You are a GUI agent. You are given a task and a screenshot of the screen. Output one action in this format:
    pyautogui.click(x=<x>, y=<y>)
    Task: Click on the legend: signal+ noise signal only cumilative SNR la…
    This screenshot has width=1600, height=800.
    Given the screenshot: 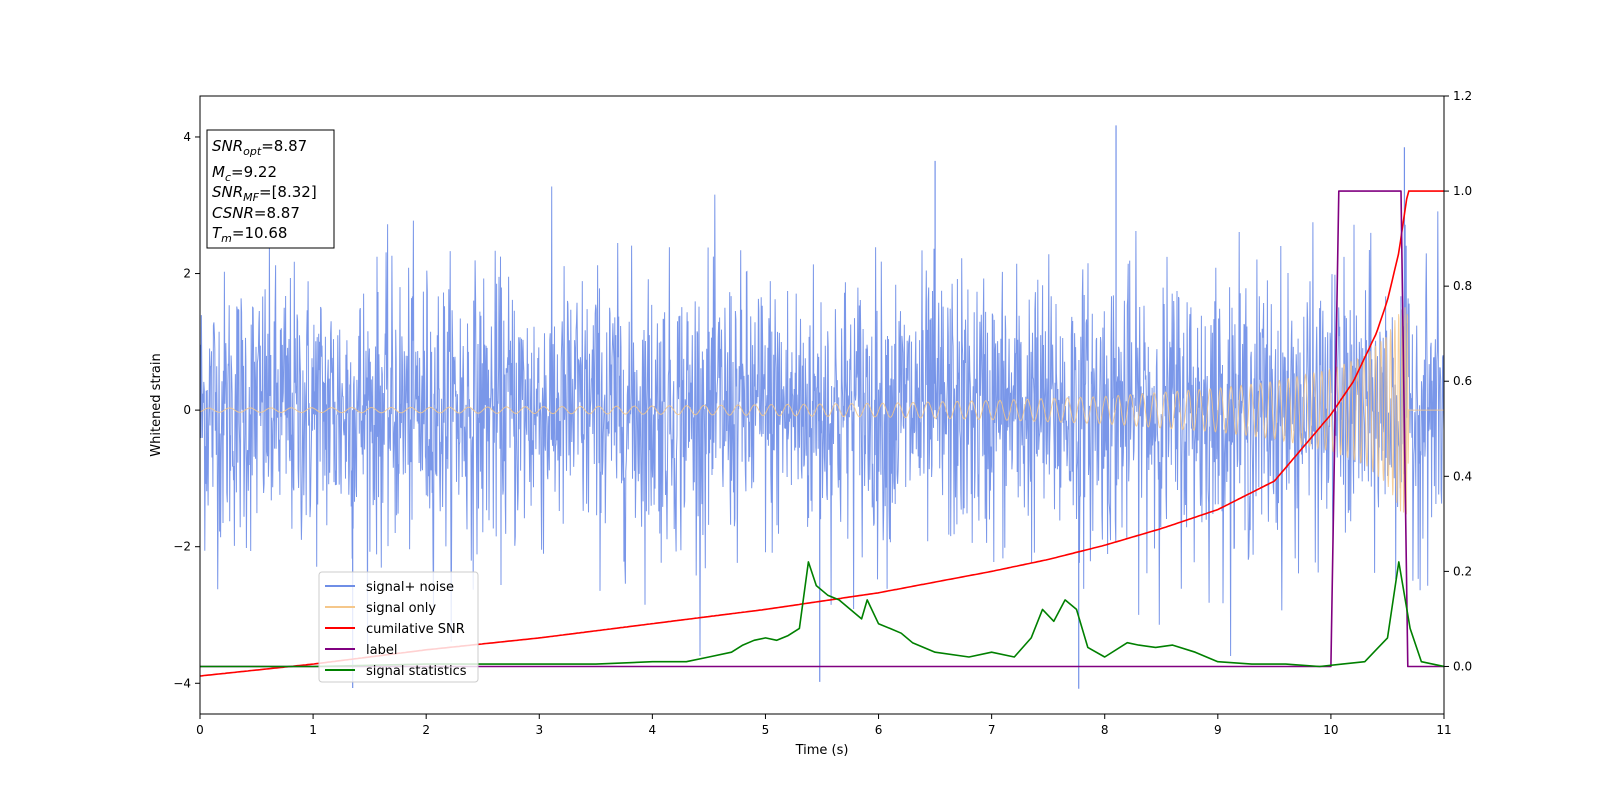 What is the action you would take?
    pyautogui.click(x=398, y=627)
    